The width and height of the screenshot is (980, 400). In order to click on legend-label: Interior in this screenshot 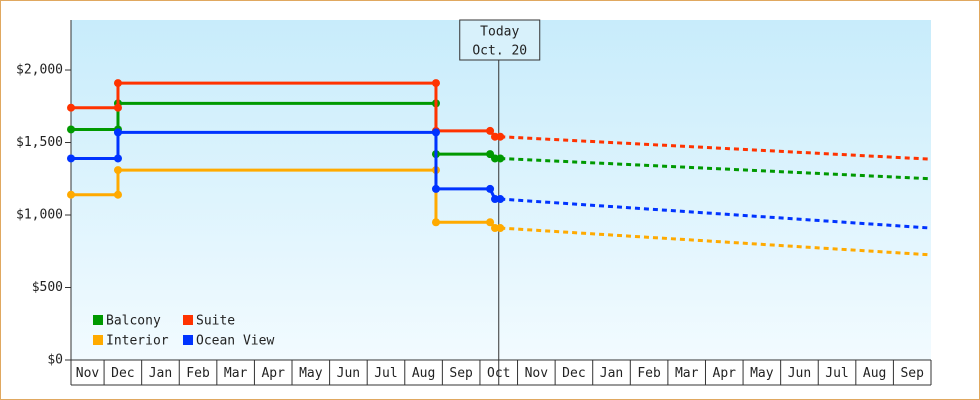, I will do `click(137, 341)`.